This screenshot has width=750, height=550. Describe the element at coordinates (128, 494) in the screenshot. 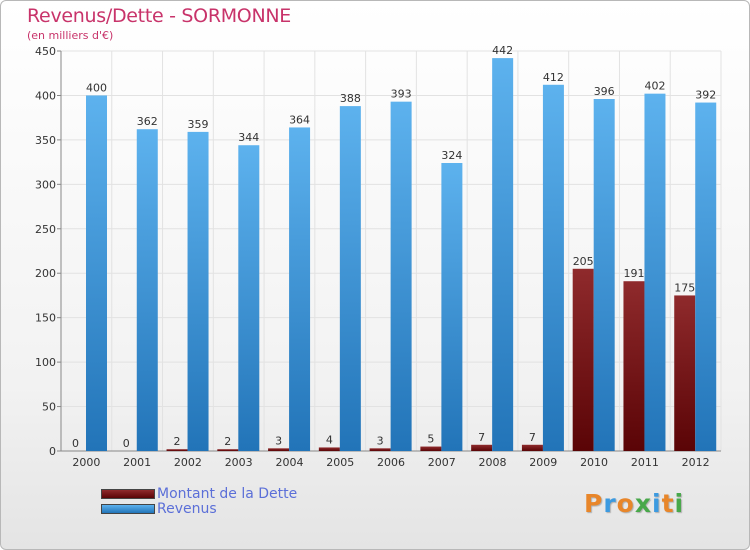

I see `legend-swatch-debt` at that location.